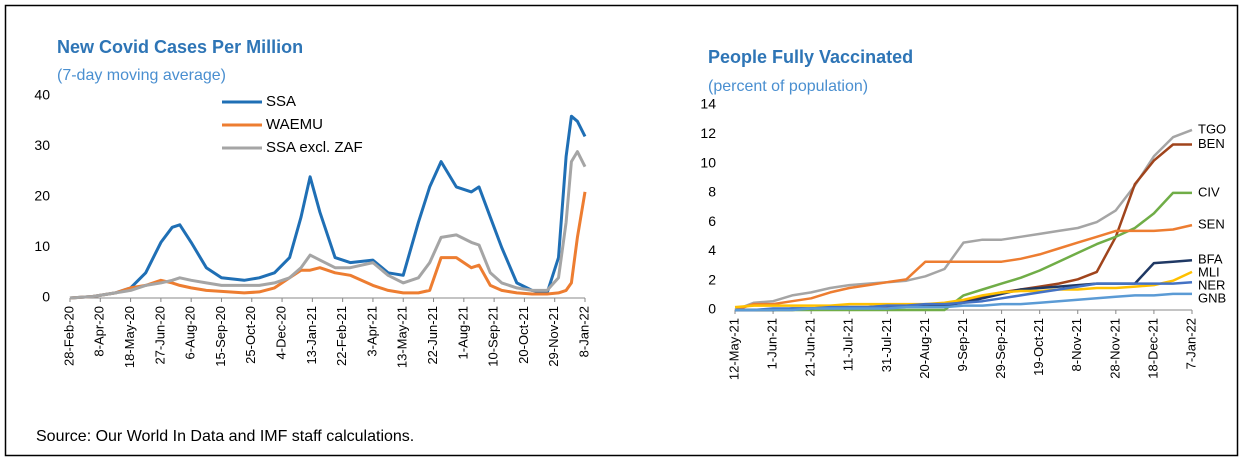 This screenshot has height=461, width=1244. I want to click on x-tick-label: 3-Apr-21, so click(371, 331).